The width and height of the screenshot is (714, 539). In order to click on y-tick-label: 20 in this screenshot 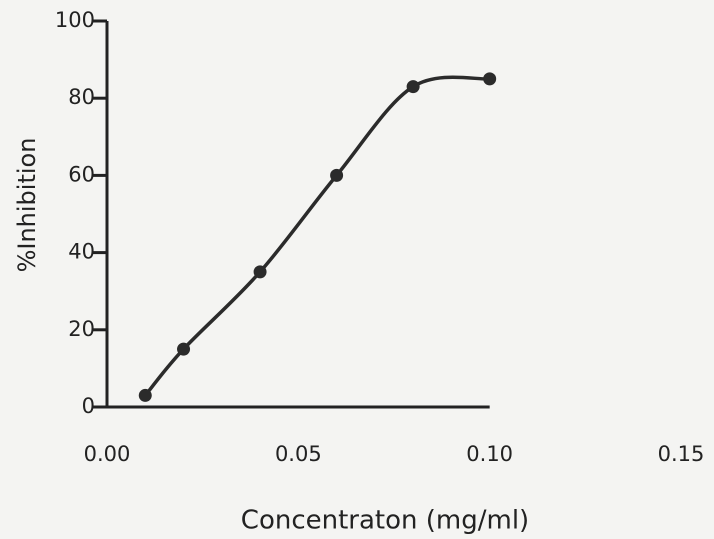, I will do `click(81, 329)`.